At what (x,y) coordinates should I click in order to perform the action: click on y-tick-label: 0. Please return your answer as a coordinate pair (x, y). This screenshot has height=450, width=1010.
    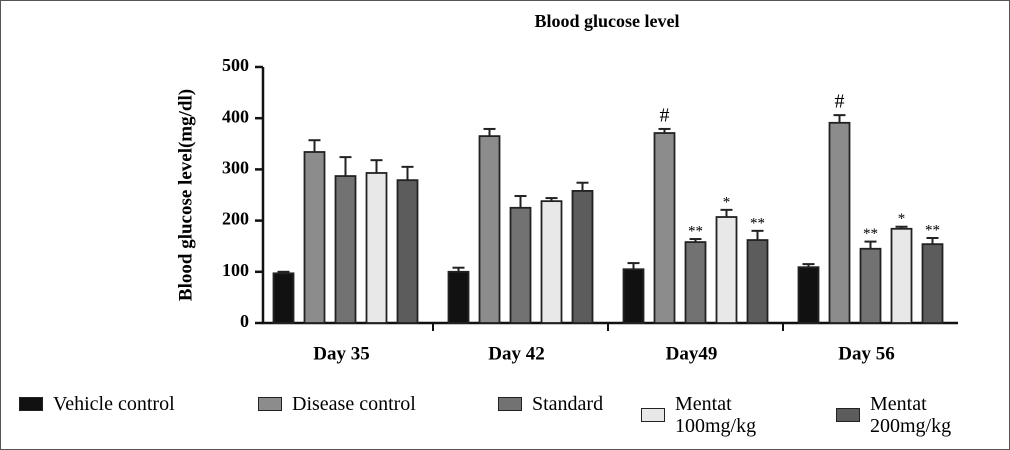
    Looking at the image, I should click on (244, 321).